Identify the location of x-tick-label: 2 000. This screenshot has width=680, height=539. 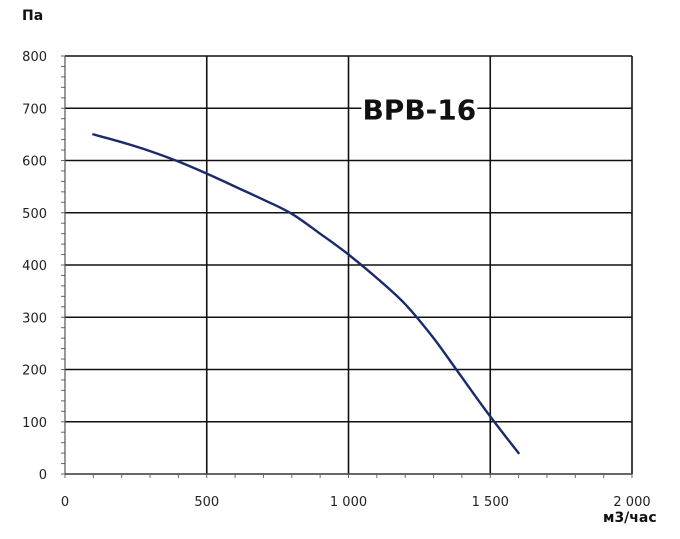
(631, 502).